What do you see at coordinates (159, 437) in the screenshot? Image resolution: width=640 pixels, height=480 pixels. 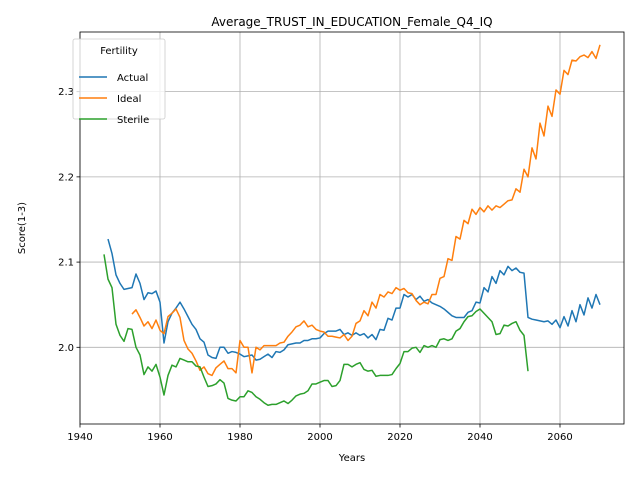 I see `x-tick-label: 1960` at bounding box center [159, 437].